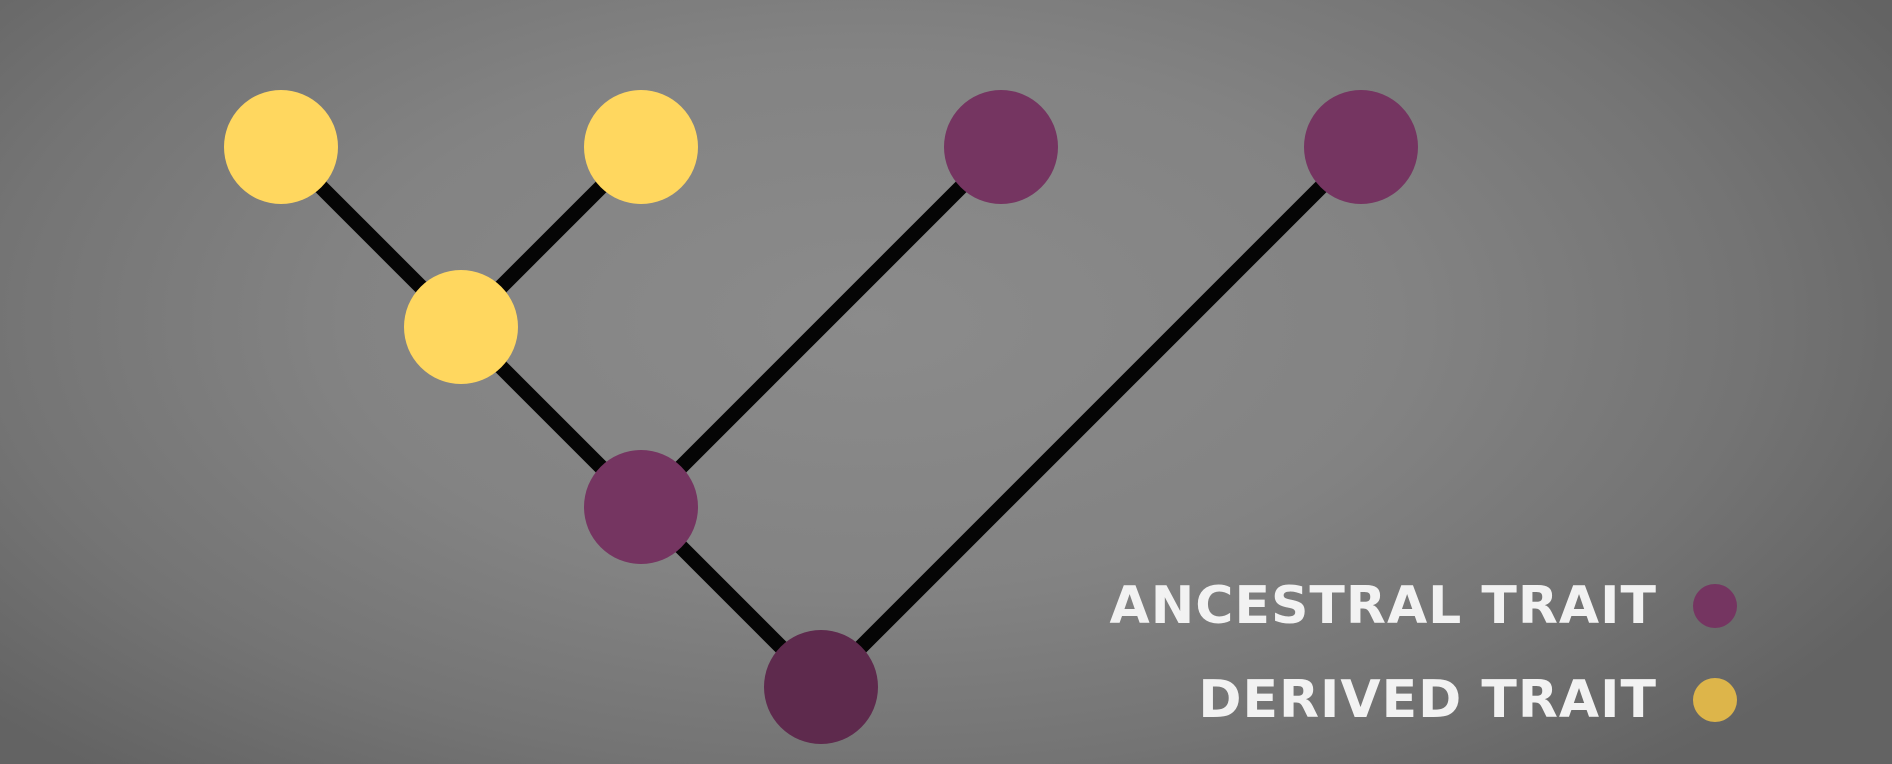 The width and height of the screenshot is (1892, 764). What do you see at coordinates (461, 327) in the screenshot?
I see `node-node-a-derived` at bounding box center [461, 327].